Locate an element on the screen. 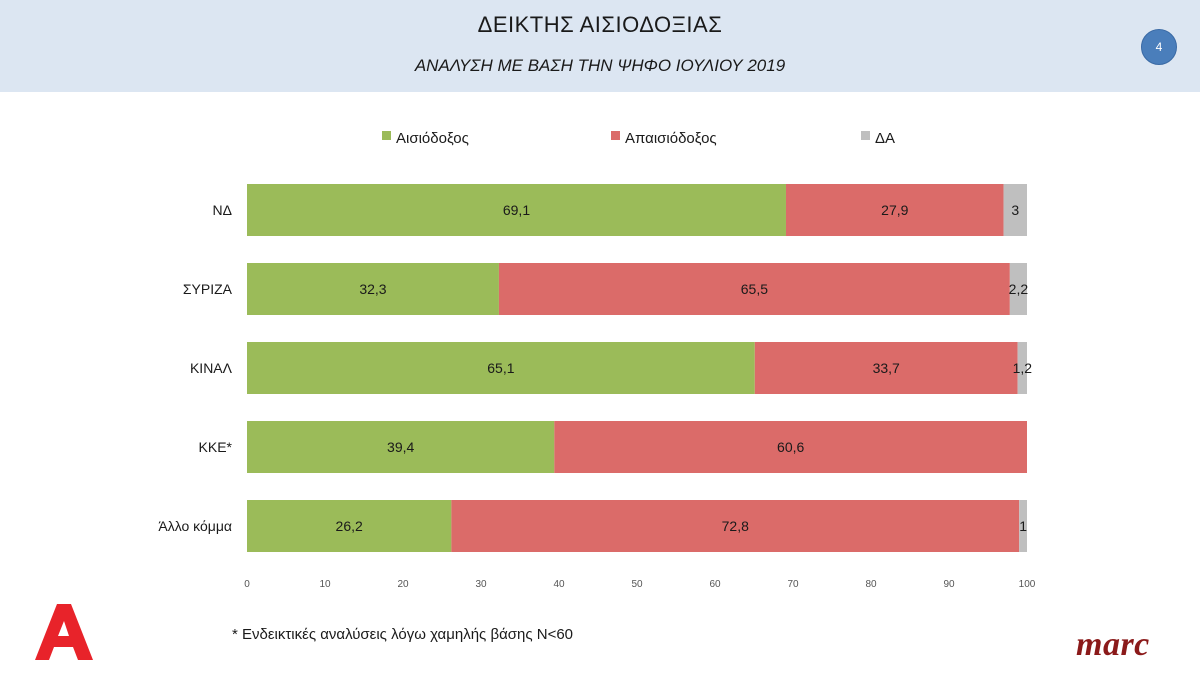 The height and width of the screenshot is (675, 1200). x-tick-label: 90 is located at coordinates (949, 584).